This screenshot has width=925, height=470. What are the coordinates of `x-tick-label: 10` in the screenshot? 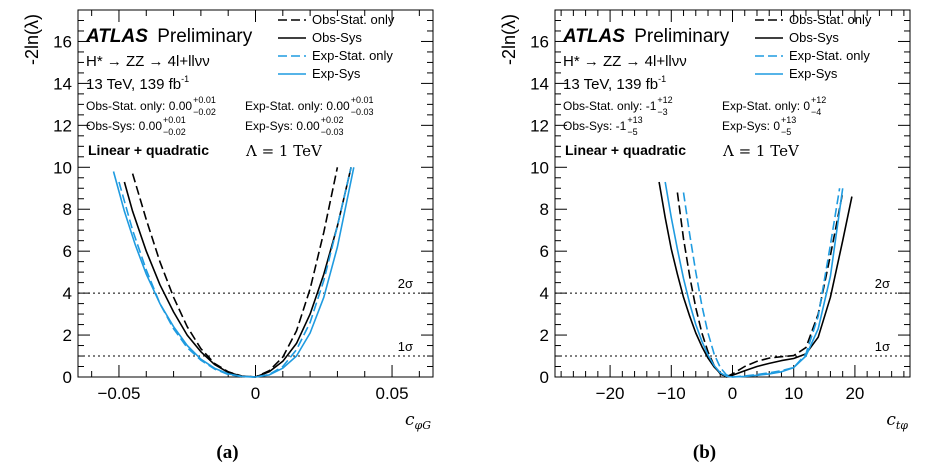 It's located at (793, 393).